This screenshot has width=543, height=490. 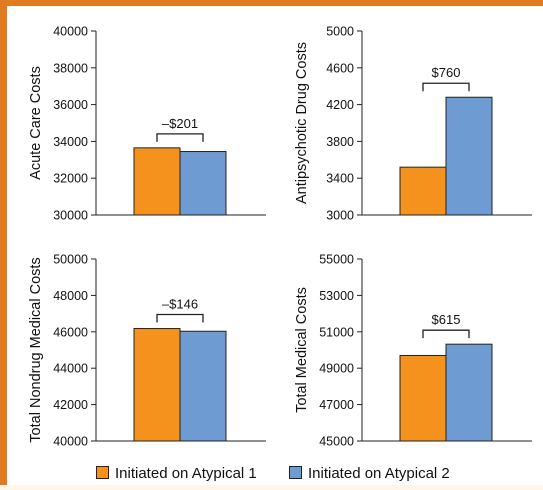 What do you see at coordinates (70, 68) in the screenshot?
I see `y-tick-label-panel1: 38000` at bounding box center [70, 68].